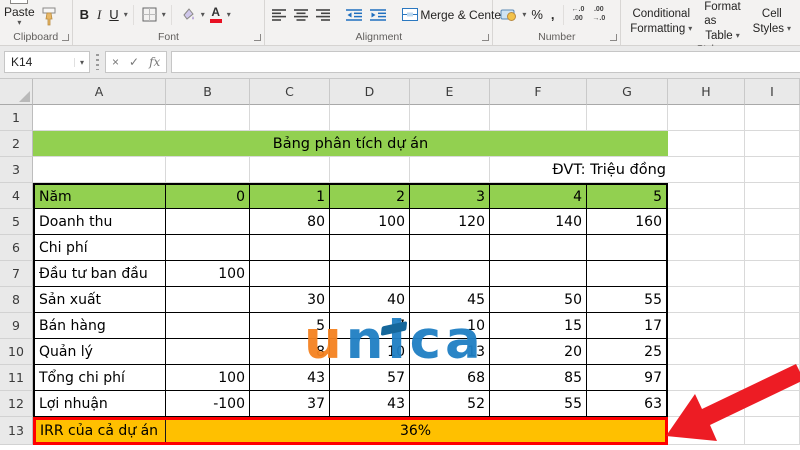  Describe the element at coordinates (627, 352) in the screenshot. I see `cell-G10: 25` at that location.